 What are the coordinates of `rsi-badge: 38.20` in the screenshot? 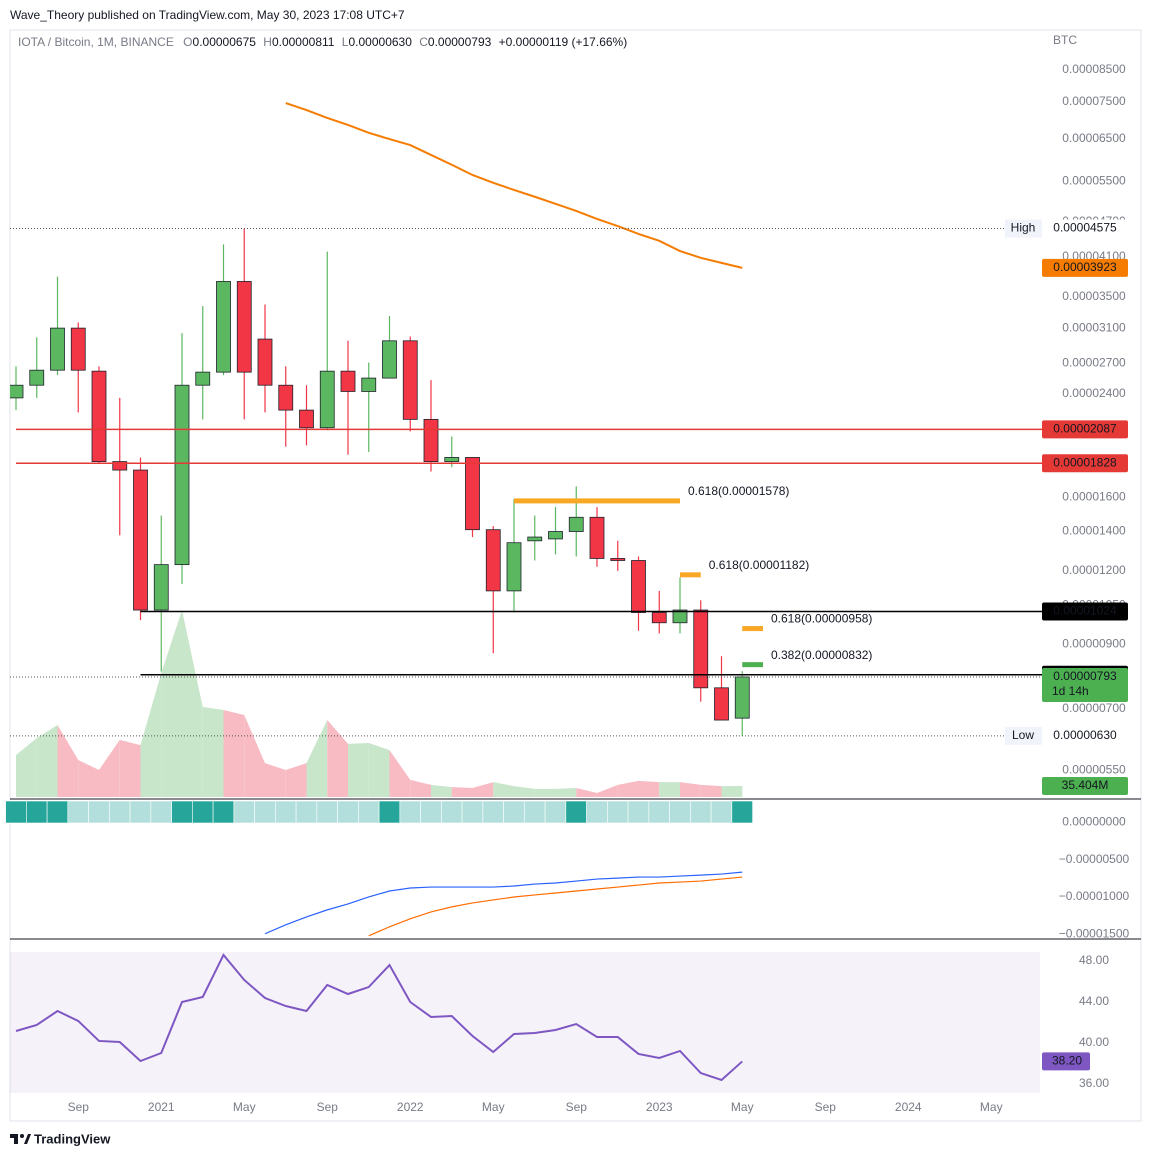 It's located at (1067, 1061).